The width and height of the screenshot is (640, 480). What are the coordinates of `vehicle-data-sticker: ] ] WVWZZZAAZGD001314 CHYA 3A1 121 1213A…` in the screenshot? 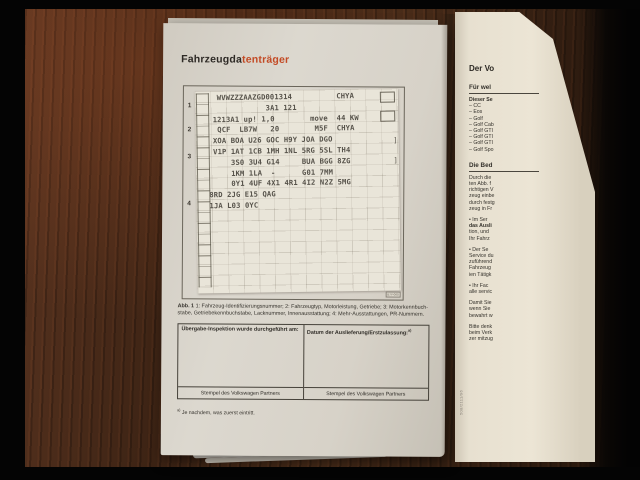 It's located at (297, 191).